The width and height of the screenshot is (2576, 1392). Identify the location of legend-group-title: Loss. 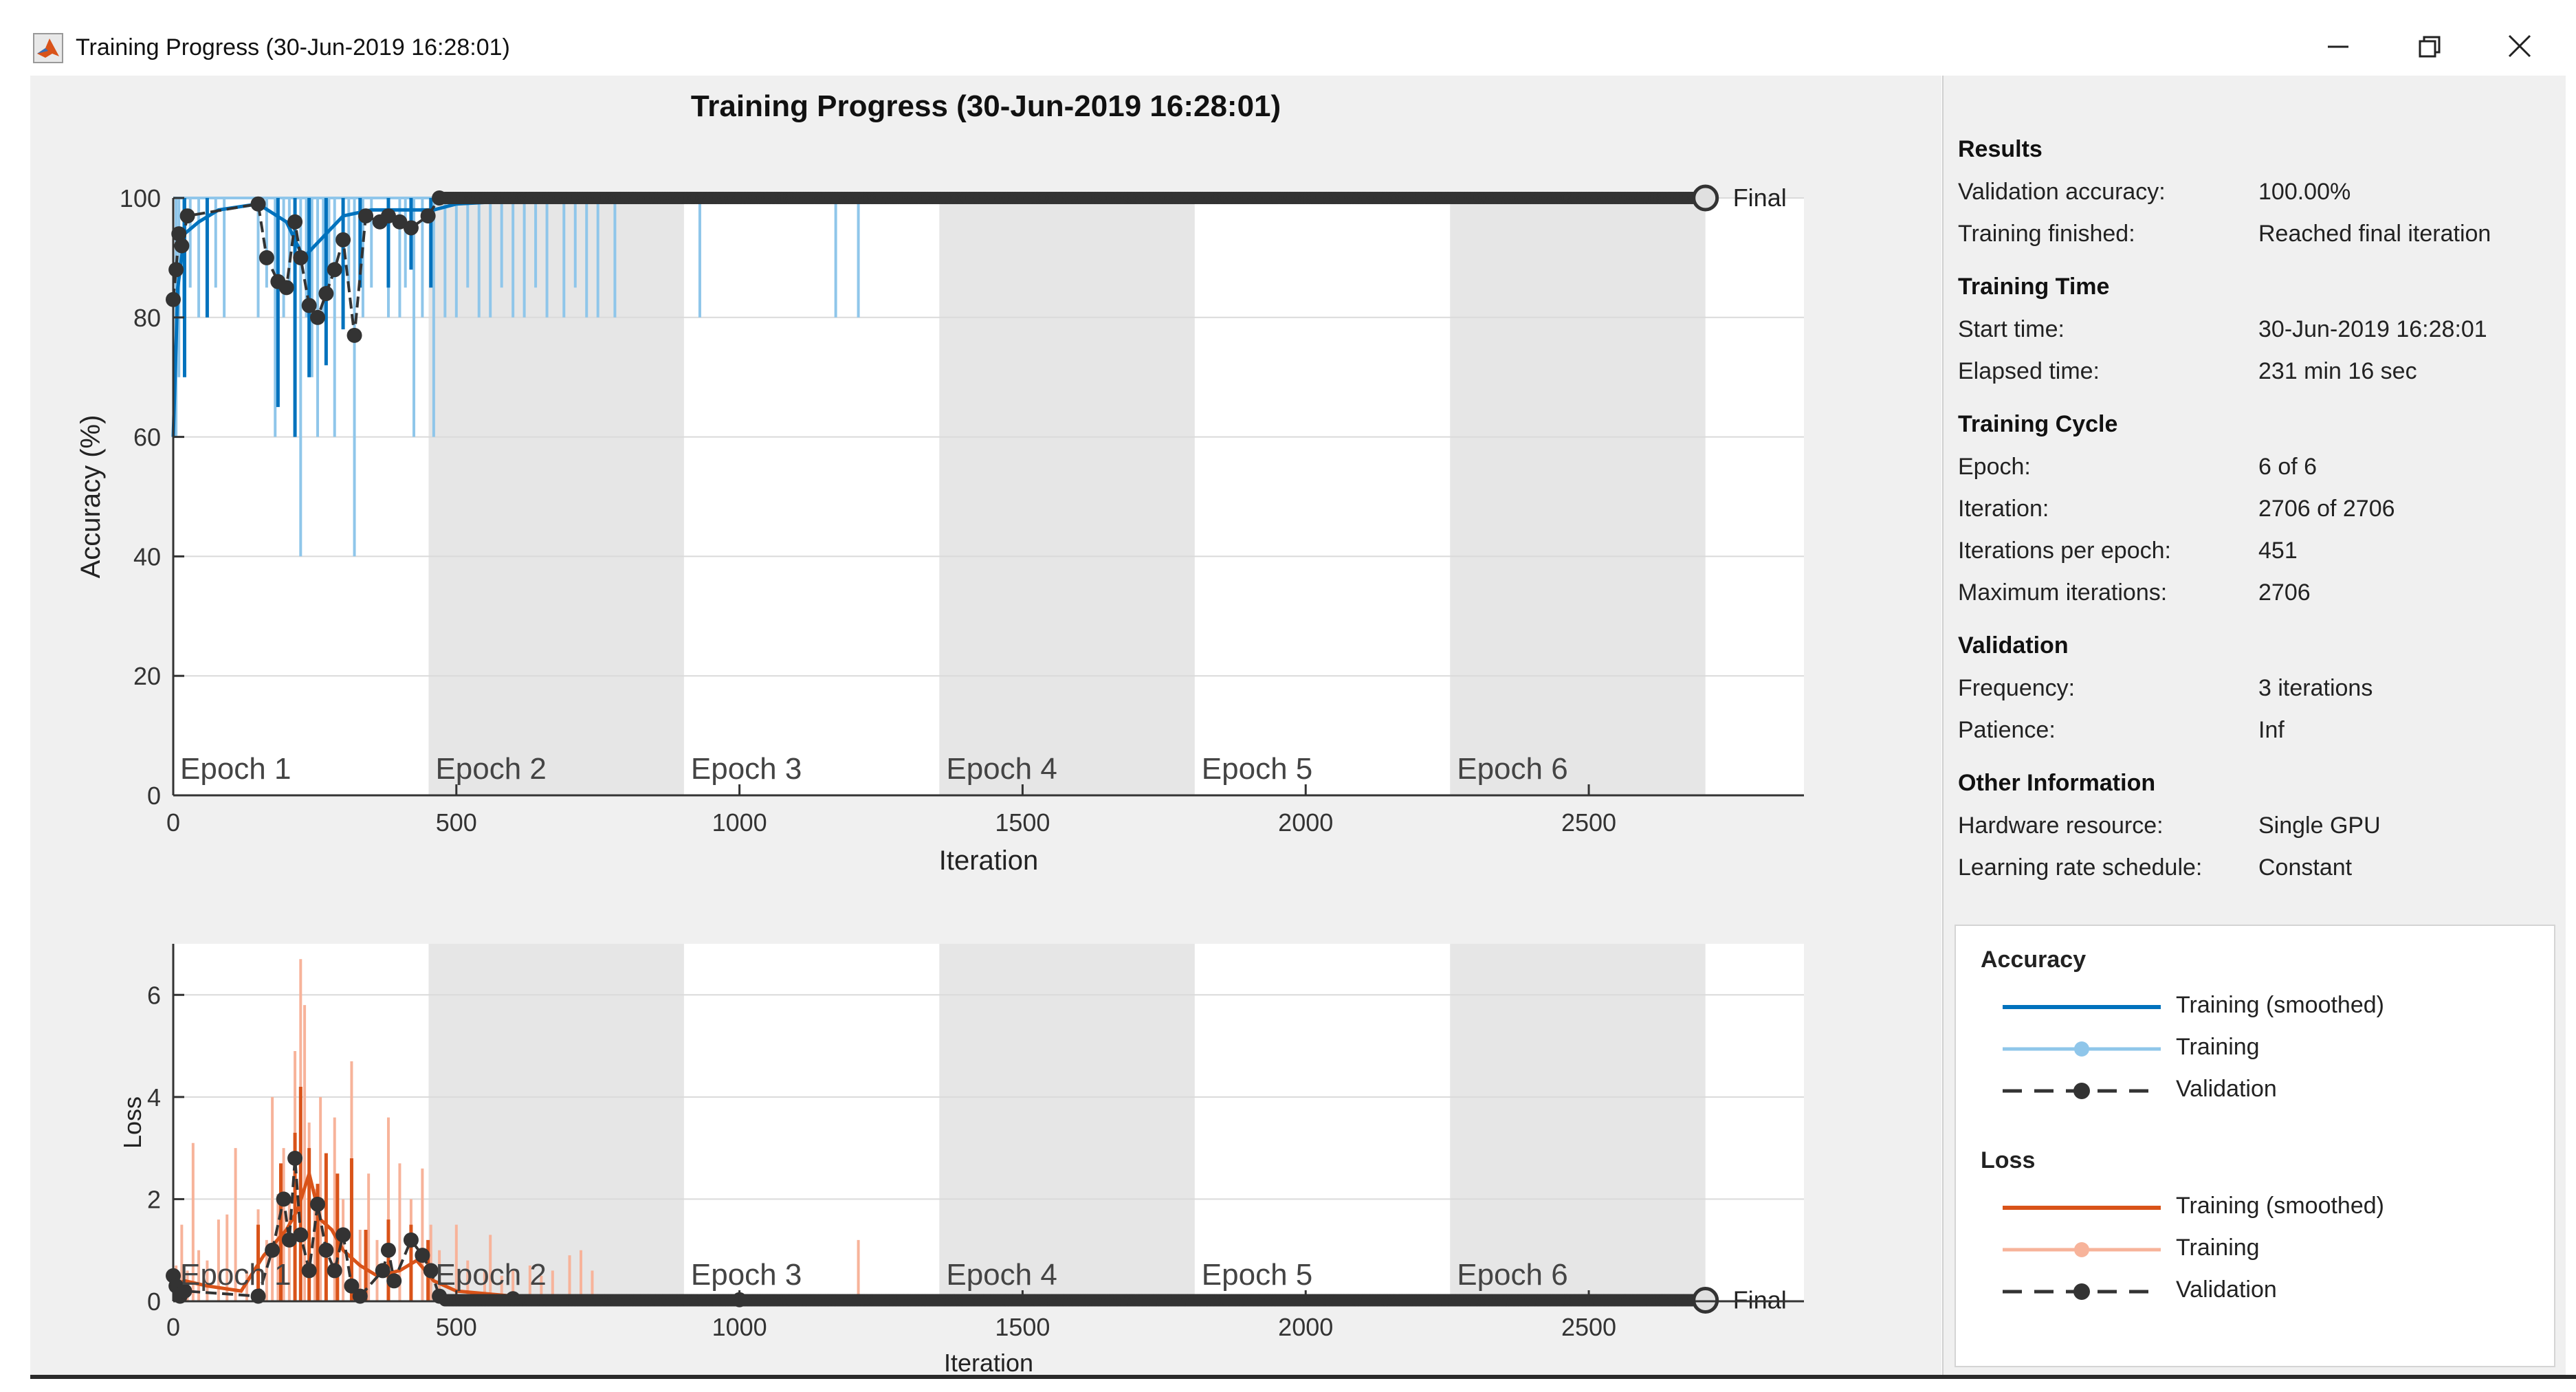
(2008, 1160).